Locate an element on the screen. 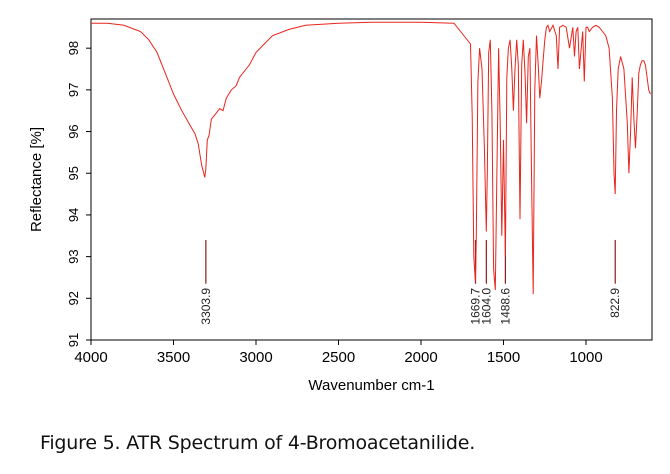  x-tick-label: 2000 is located at coordinates (420, 357).